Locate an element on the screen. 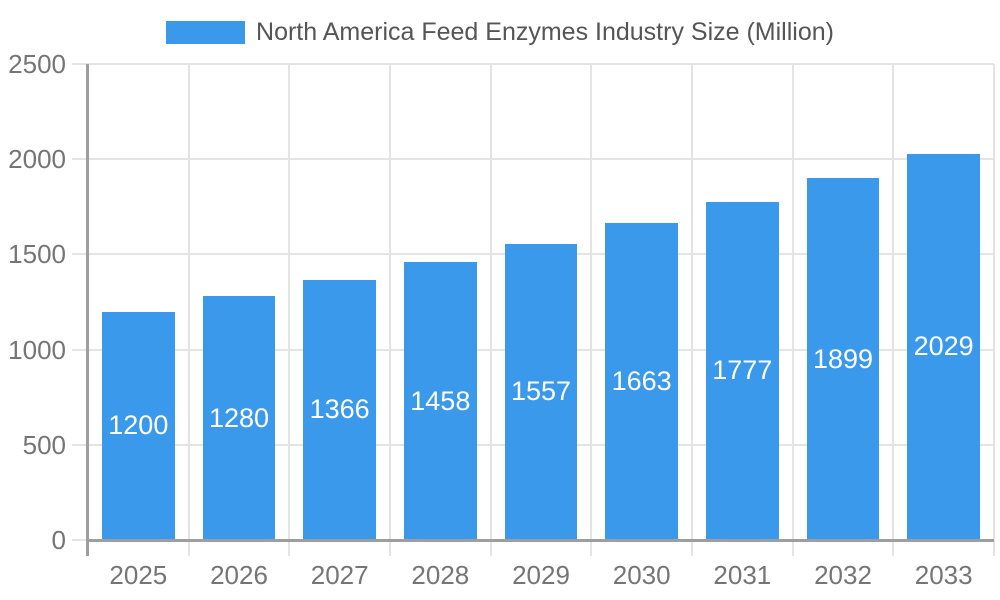 Image resolution: width=1000 pixels, height=600 pixels. x-axis-label: 2029 is located at coordinates (541, 575).